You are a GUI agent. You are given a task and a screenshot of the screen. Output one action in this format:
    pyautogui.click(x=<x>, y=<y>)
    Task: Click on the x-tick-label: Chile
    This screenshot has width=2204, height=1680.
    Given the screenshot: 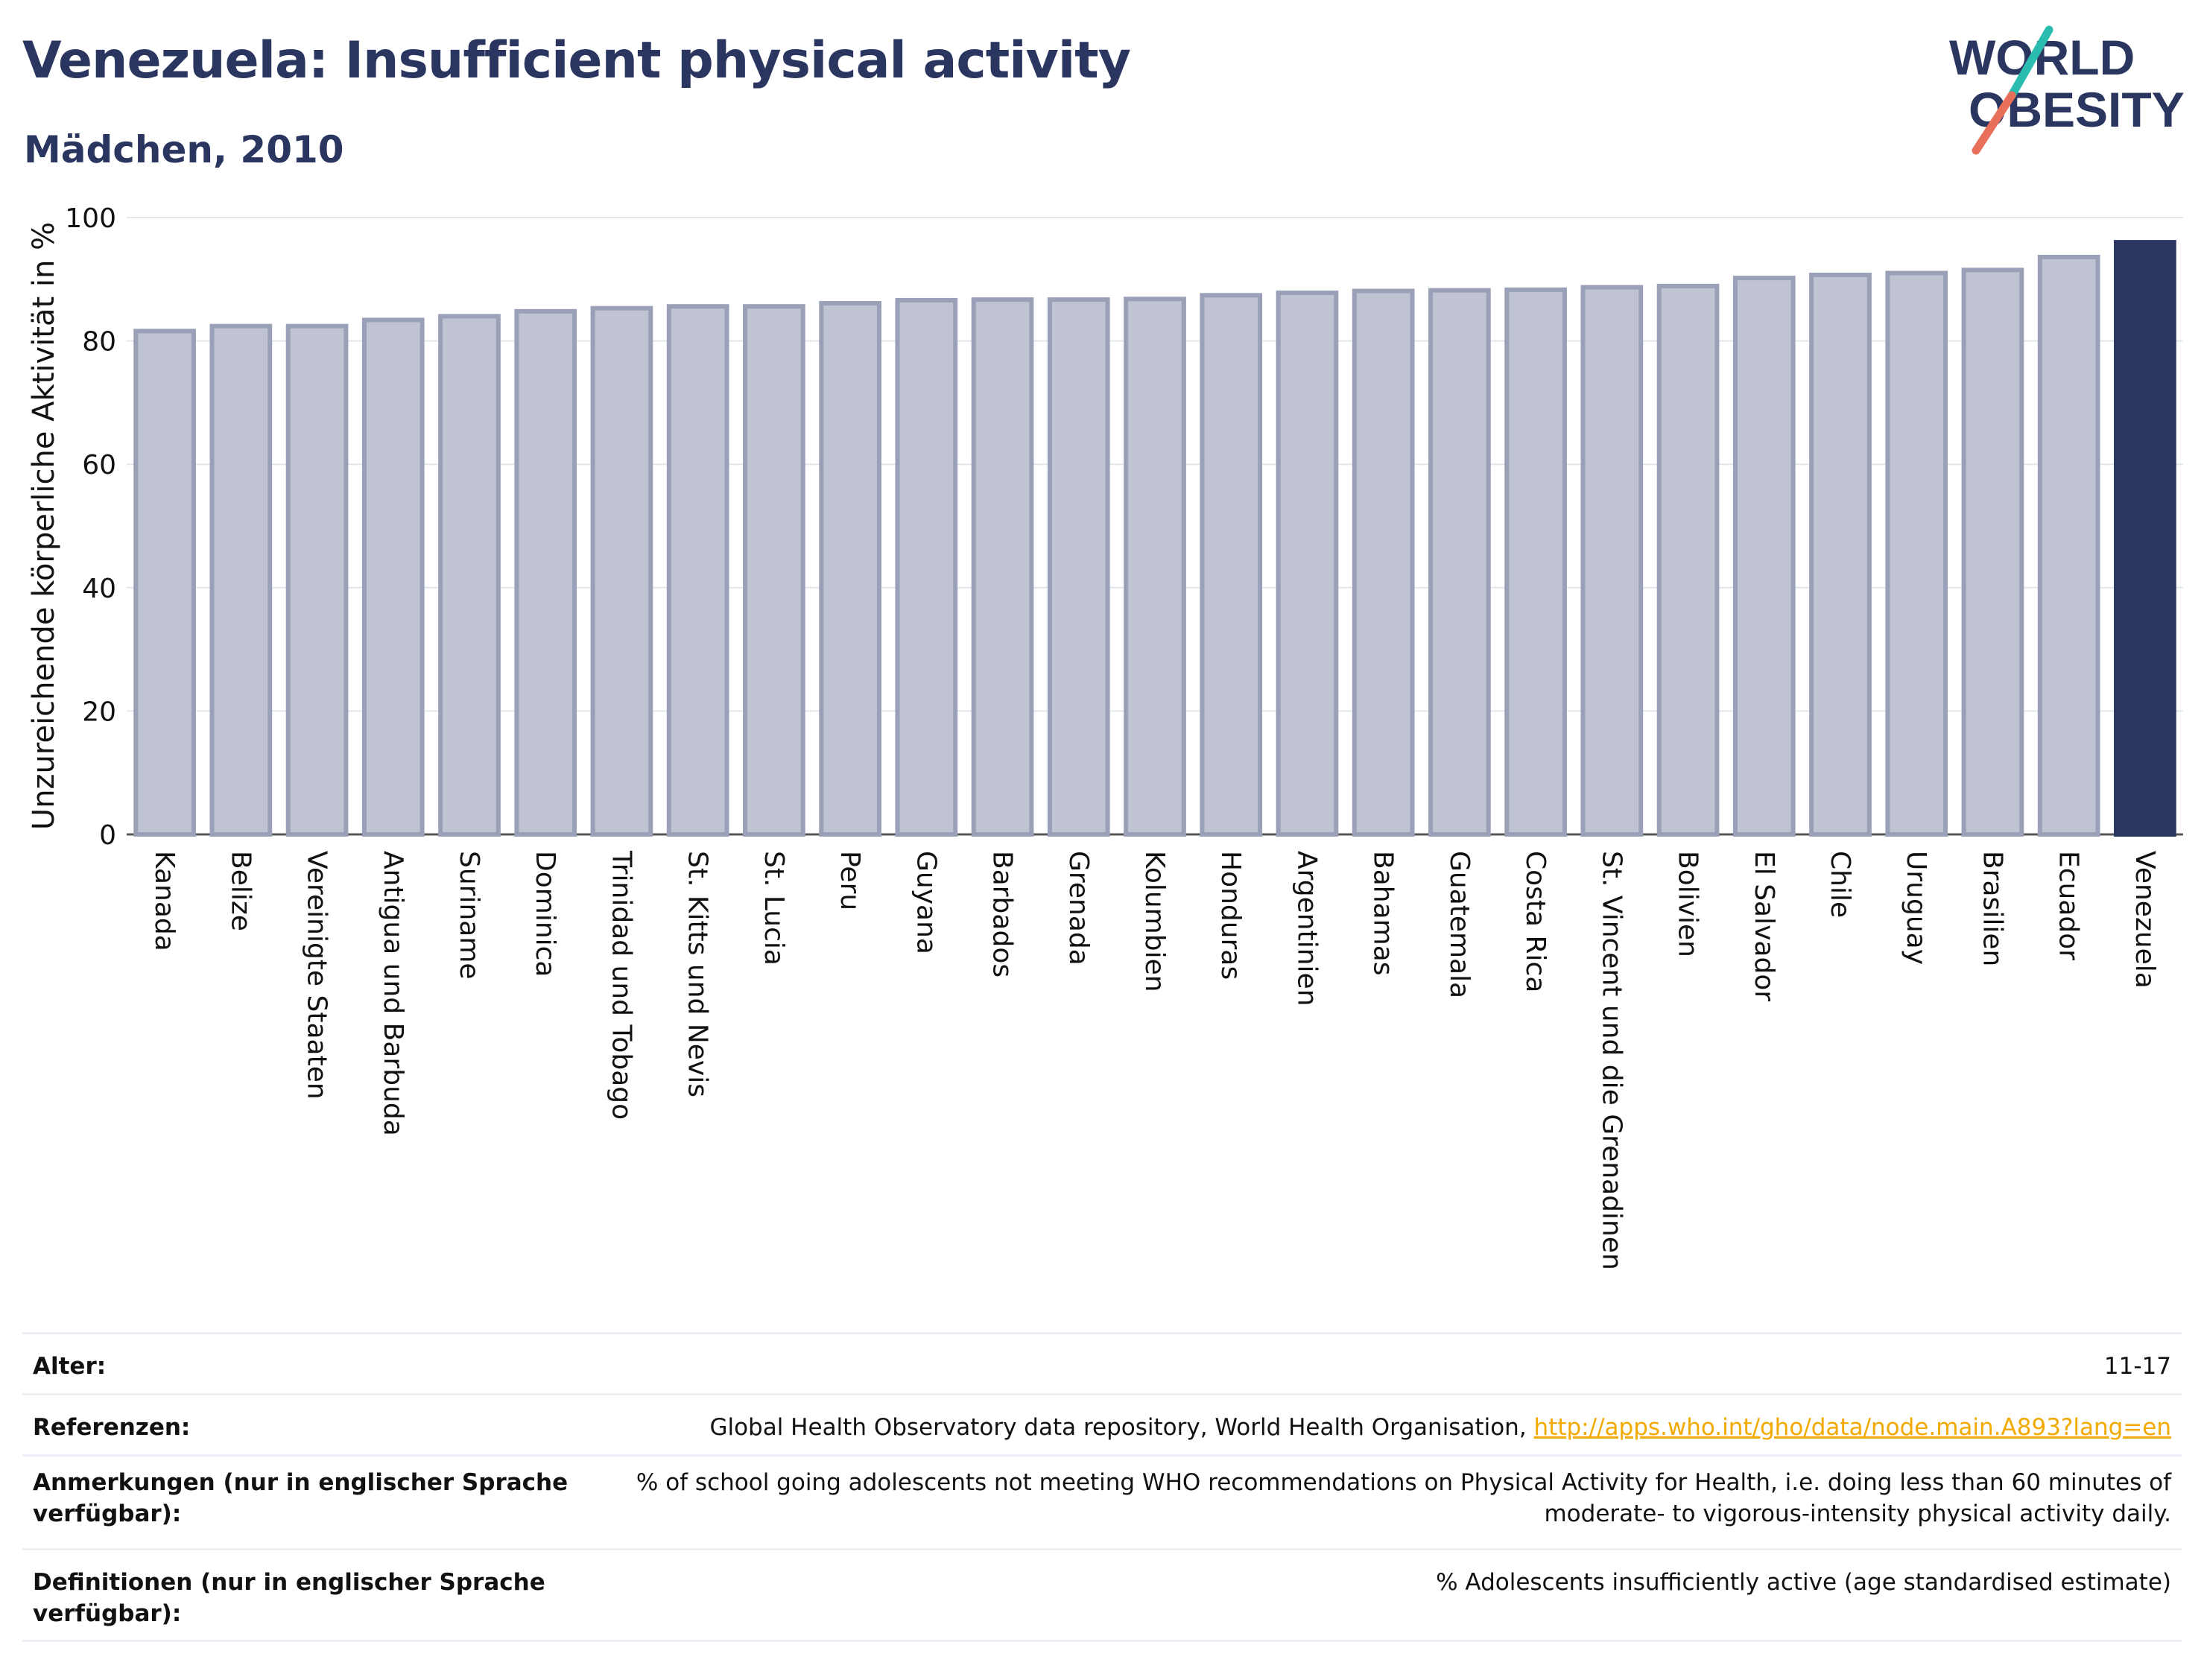 What is the action you would take?
    pyautogui.click(x=1840, y=884)
    